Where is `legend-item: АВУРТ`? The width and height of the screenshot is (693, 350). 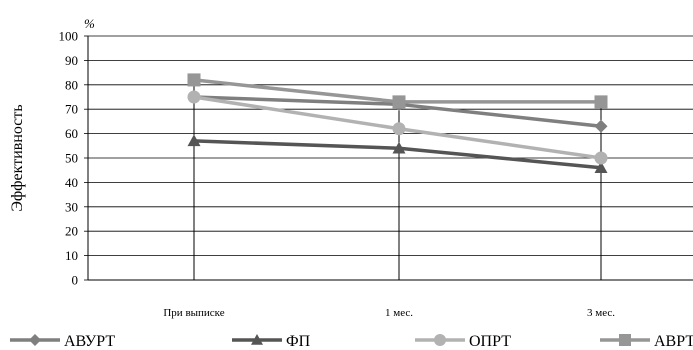
legend-item: АВУРТ is located at coordinates (62, 341).